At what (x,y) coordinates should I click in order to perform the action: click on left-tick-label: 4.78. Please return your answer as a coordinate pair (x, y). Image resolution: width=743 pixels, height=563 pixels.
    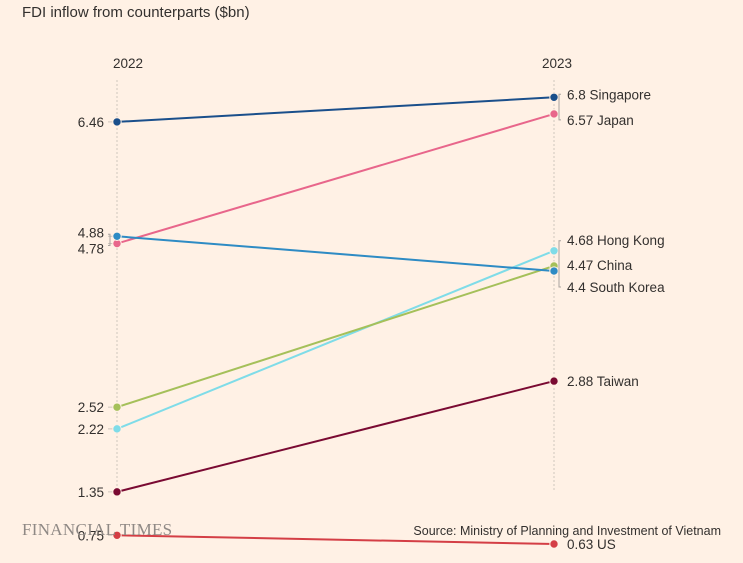
    Looking at the image, I should click on (91, 249).